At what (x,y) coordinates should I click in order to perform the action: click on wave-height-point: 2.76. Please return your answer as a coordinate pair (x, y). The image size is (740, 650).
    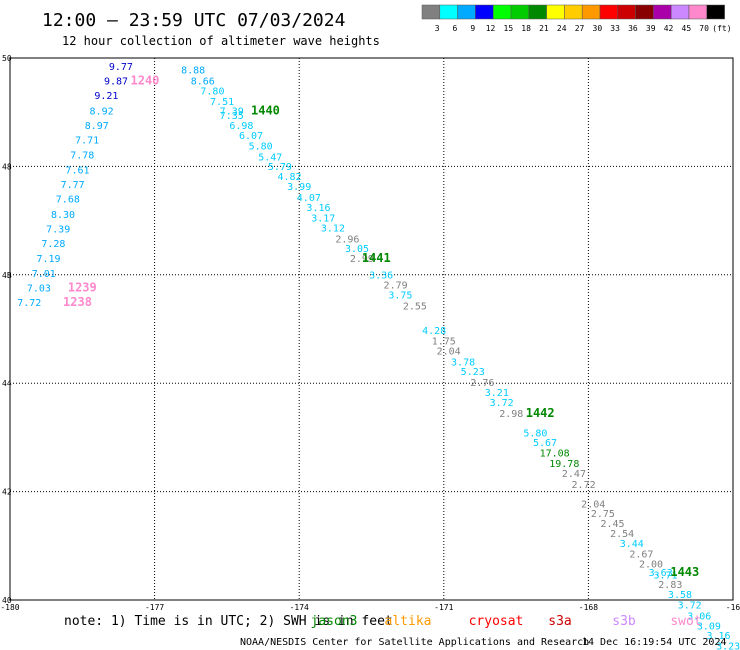
    Looking at the image, I should click on (482, 383).